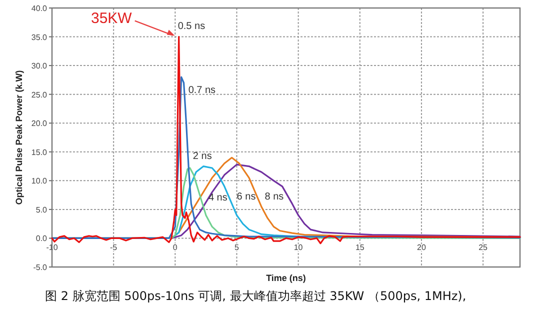 The image size is (536, 320). What do you see at coordinates (255, 296) in the screenshot?
I see `caption: 图 2 脉宽范围 500ps-10ns 可调, 最大峰值功率超过 35KW （500ps, 1MHz),` at bounding box center [255, 296].